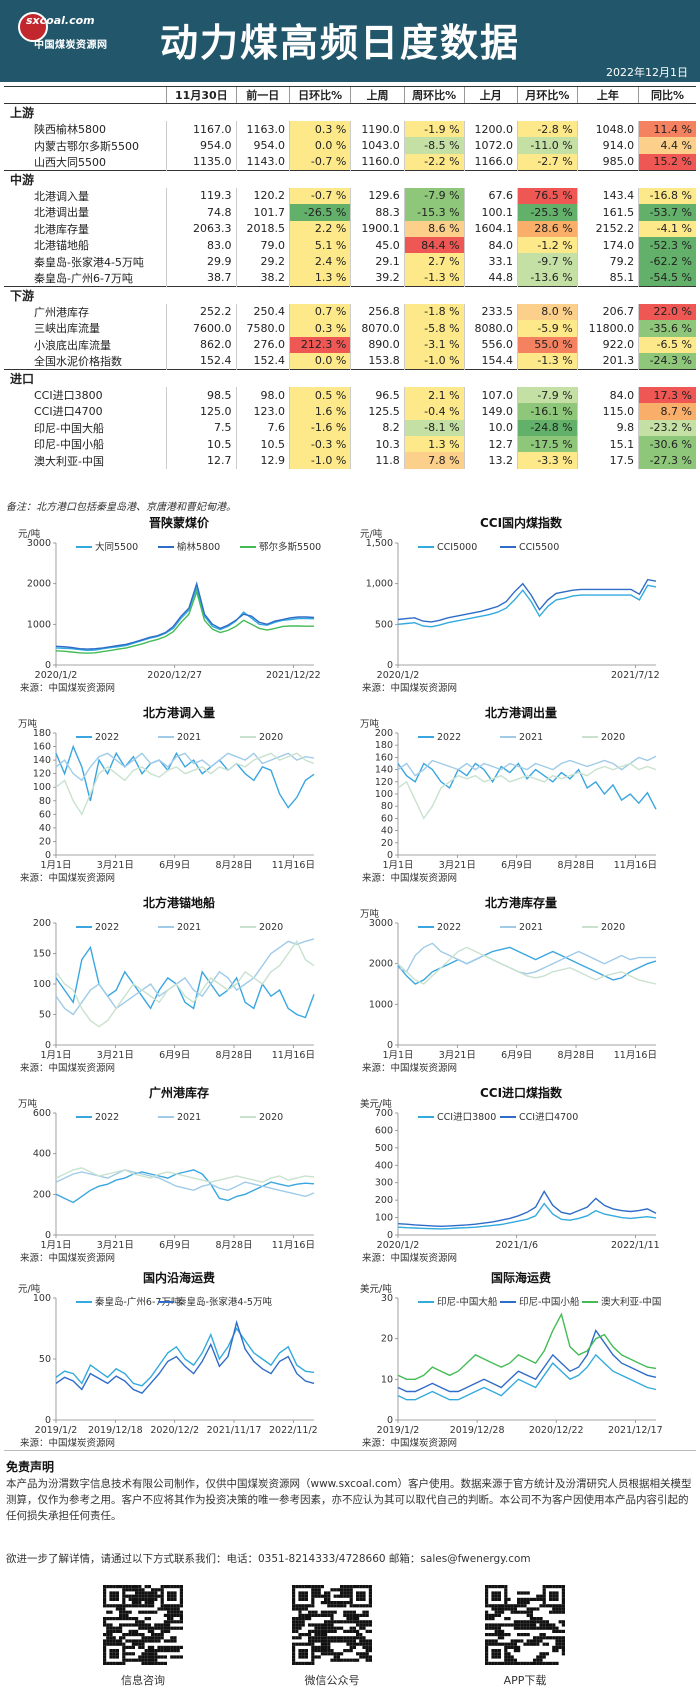 The height and width of the screenshot is (1694, 700). Describe the element at coordinates (547, 261) in the screenshot. I see `table-cell: -9.7 %` at that location.